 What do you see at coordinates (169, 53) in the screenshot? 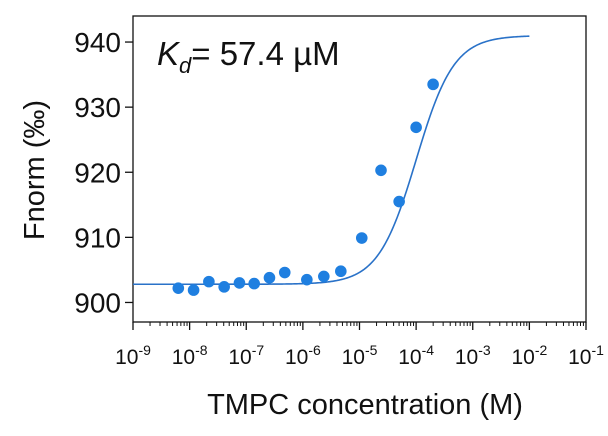
I see `kd-symbol: K` at bounding box center [169, 53].